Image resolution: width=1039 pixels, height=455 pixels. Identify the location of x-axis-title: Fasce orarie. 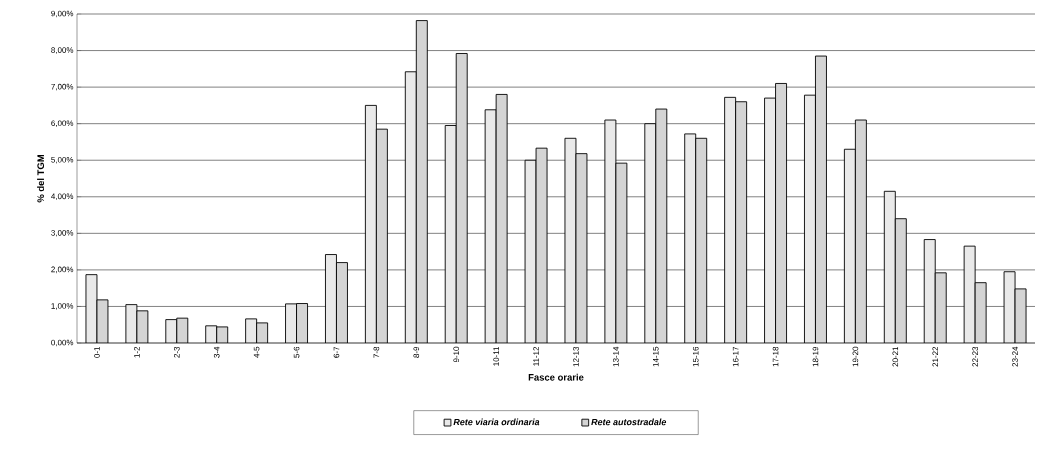
(556, 377).